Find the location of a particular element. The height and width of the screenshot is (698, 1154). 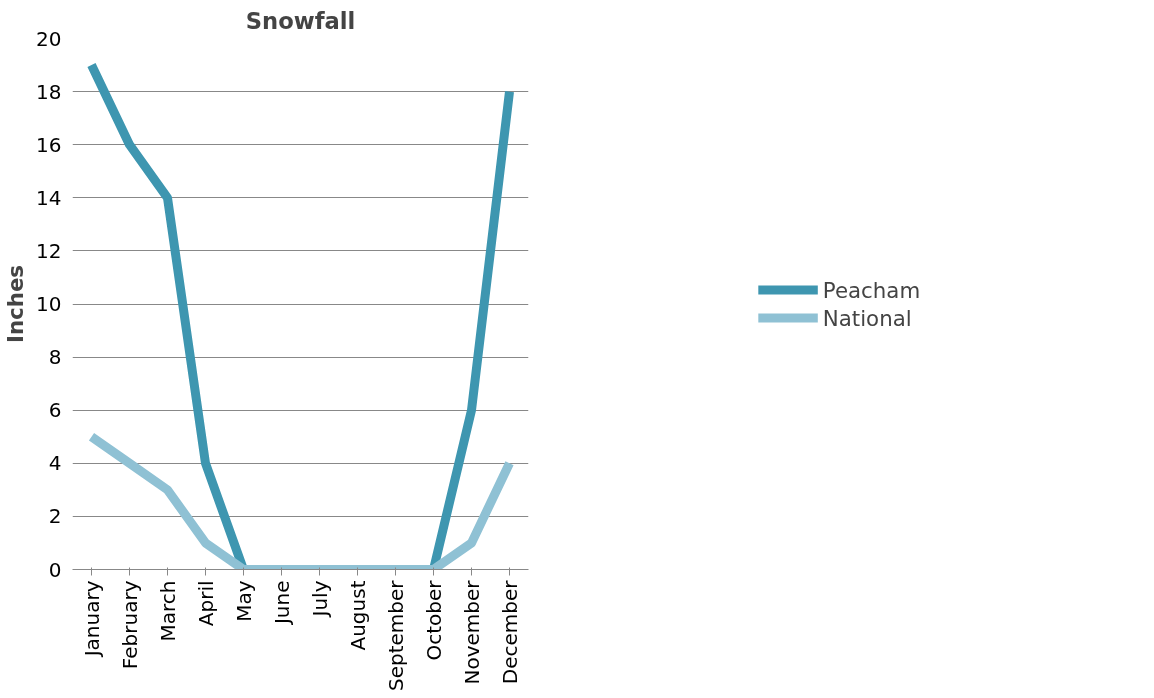

y-tick-label: 4 is located at coordinates (55, 463).